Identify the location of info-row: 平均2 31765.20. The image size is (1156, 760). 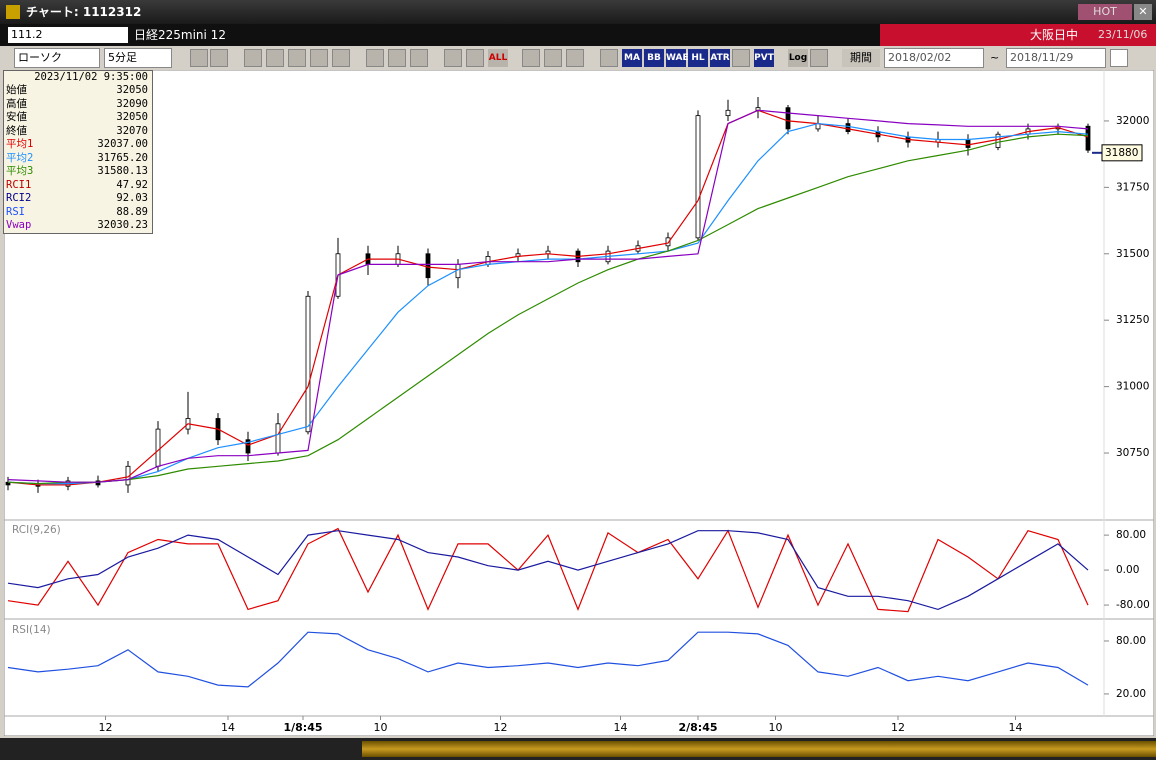
(78, 159).